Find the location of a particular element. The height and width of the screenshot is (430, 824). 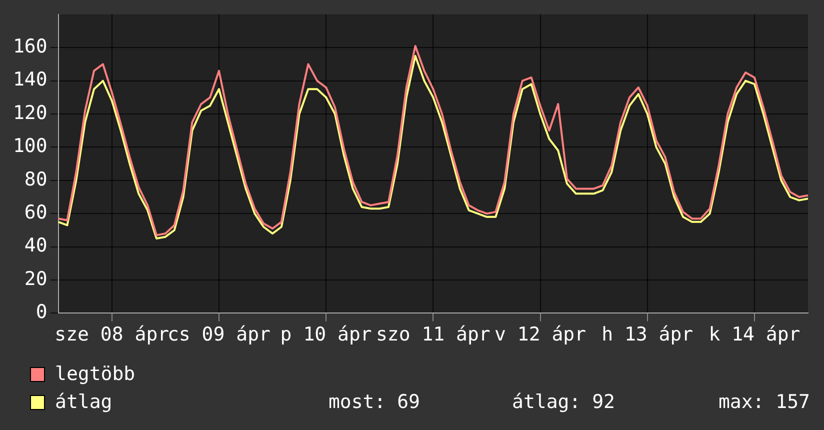

y-tick-label: 60 is located at coordinates (36, 213).